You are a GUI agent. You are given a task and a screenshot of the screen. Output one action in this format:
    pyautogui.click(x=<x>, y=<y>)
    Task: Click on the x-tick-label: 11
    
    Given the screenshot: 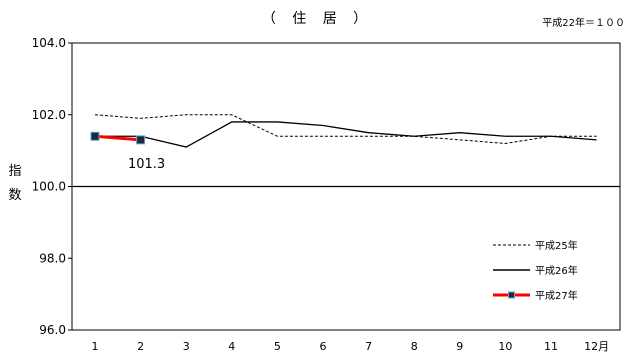 What is the action you would take?
    pyautogui.click(x=551, y=346)
    